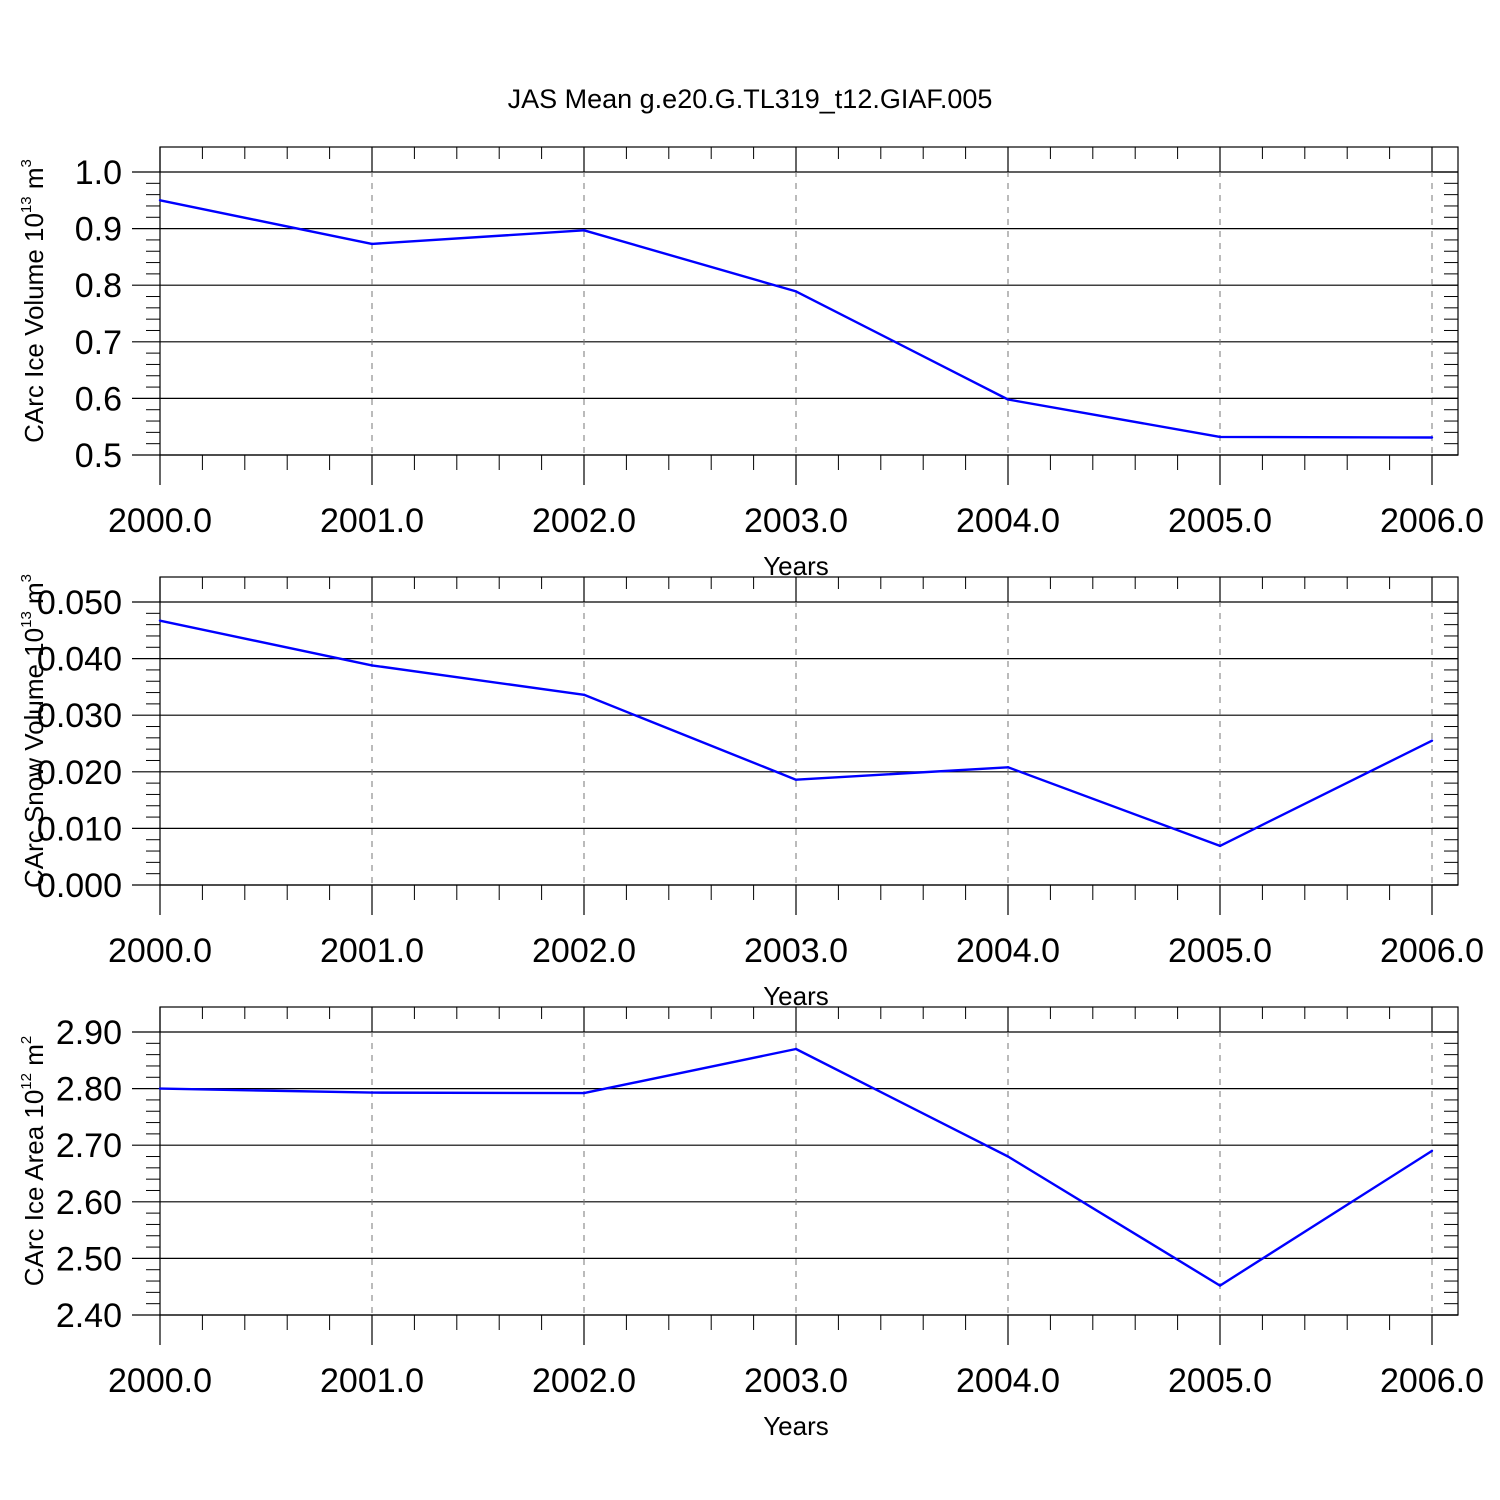  I want to click on y-axis-title: CArc Snow Volume 1013 m3, so click(33, 731).